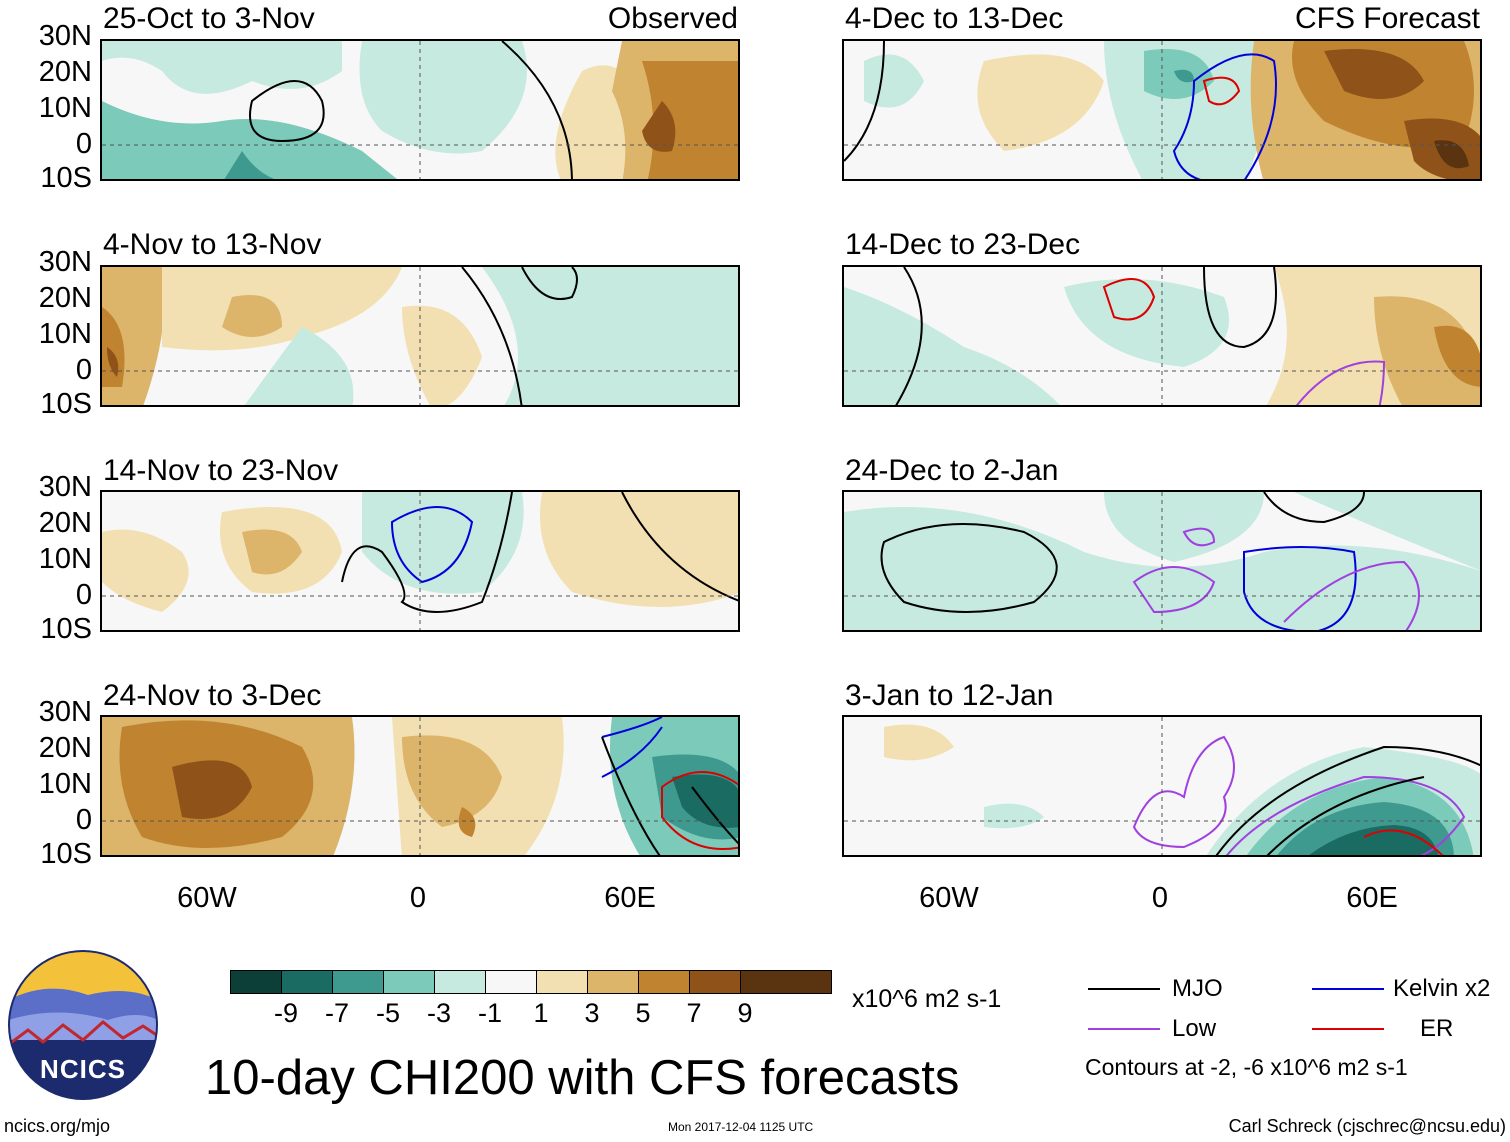 This screenshot has width=1510, height=1142. What do you see at coordinates (1348, 1029) in the screenshot?
I see `er-line-swatch` at bounding box center [1348, 1029].